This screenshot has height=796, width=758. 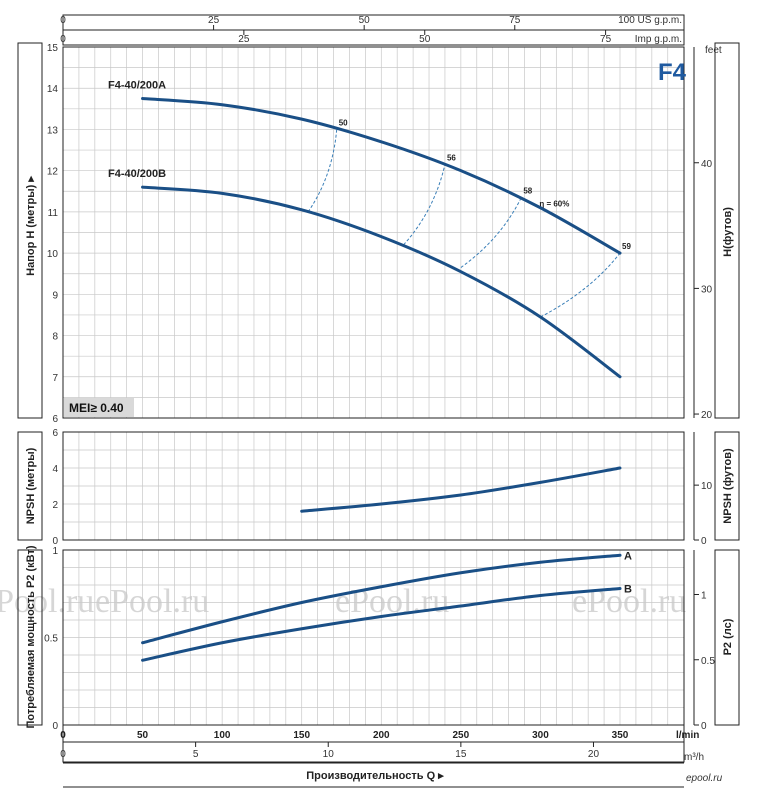 What do you see at coordinates (301, 735) in the screenshot?
I see `lmin-tick-label: 150` at bounding box center [301, 735].